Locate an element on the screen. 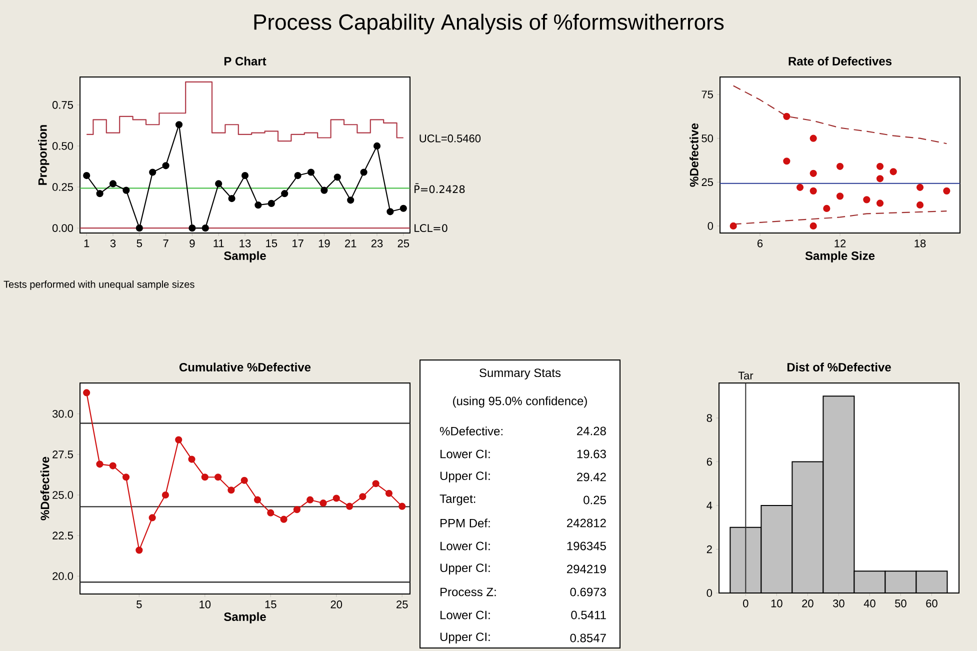 The width and height of the screenshot is (977, 651). x-tick-label: 5 is located at coordinates (139, 604).